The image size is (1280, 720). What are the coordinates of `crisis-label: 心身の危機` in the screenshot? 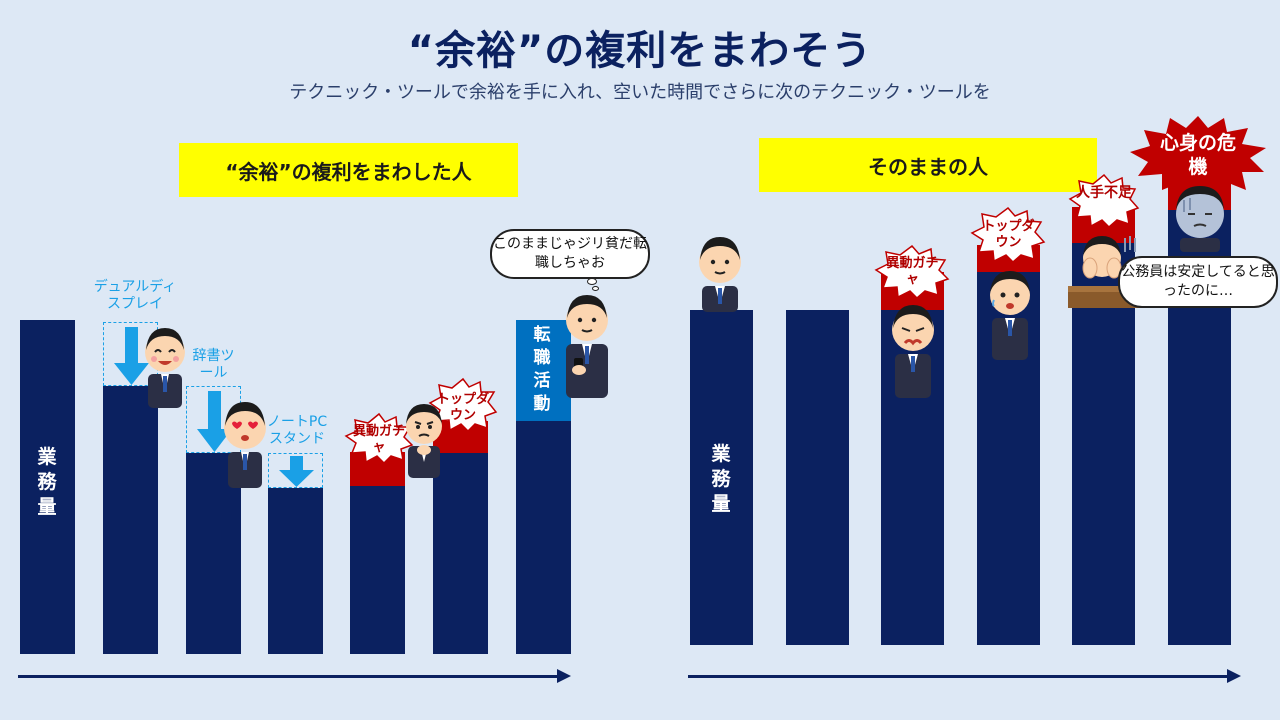 It's located at (1197, 155).